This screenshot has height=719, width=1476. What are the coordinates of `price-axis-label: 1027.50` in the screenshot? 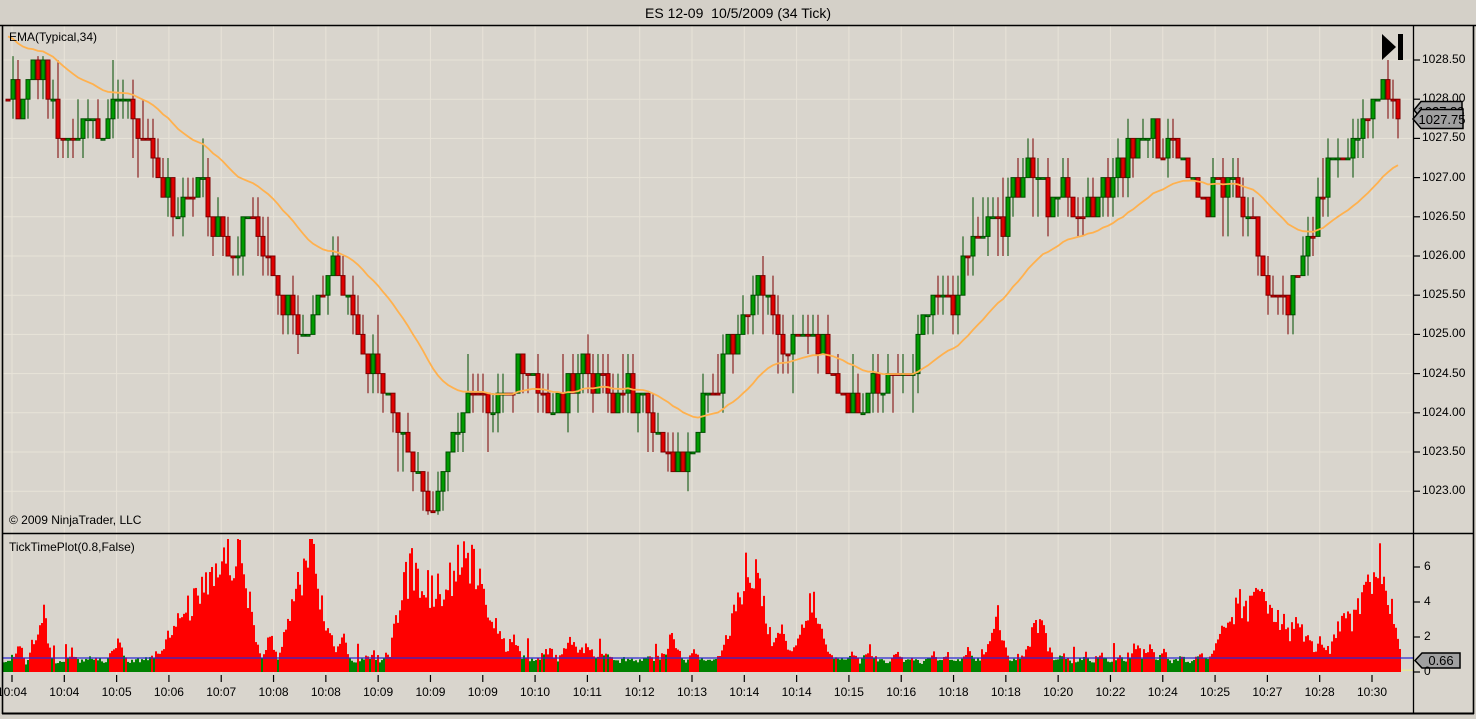 It's located at (1444, 137).